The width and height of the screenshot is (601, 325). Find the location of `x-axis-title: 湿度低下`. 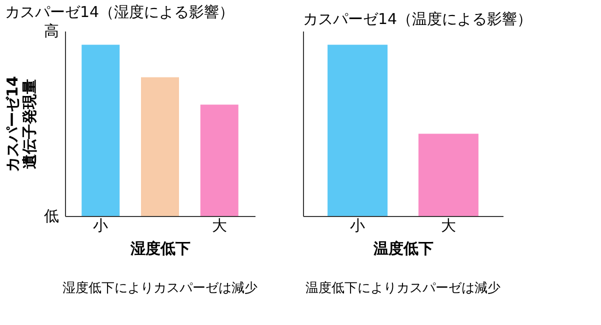

x-axis-title: 湿度低下 is located at coordinates (160, 249).